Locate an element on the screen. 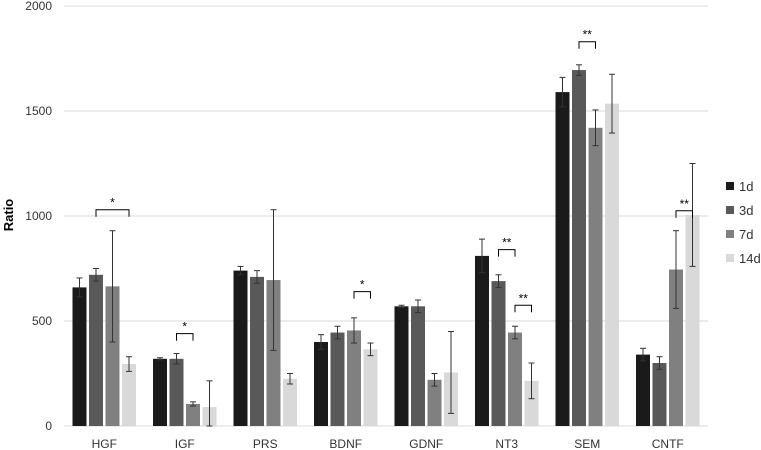 The image size is (761, 450). legend-item-1d: 1d is located at coordinates (739, 186).